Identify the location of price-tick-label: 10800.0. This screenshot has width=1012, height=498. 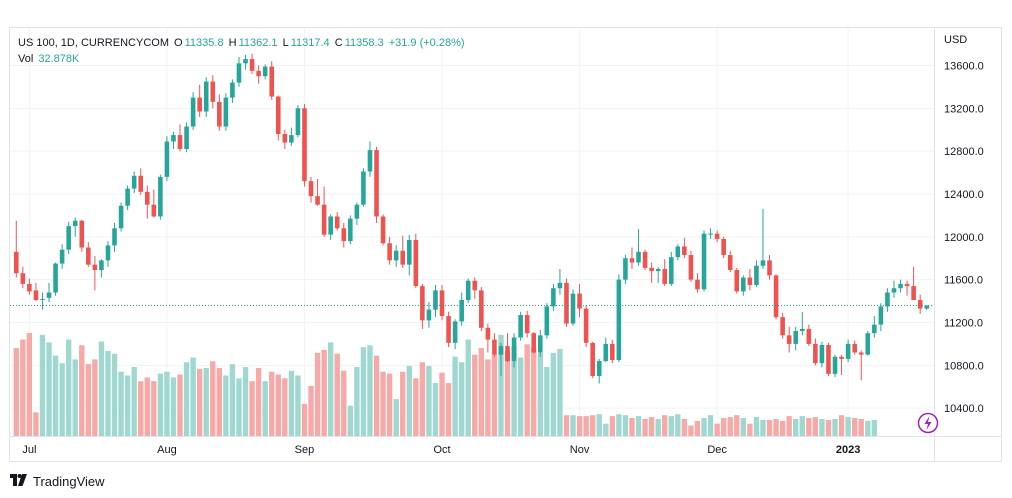
(964, 366).